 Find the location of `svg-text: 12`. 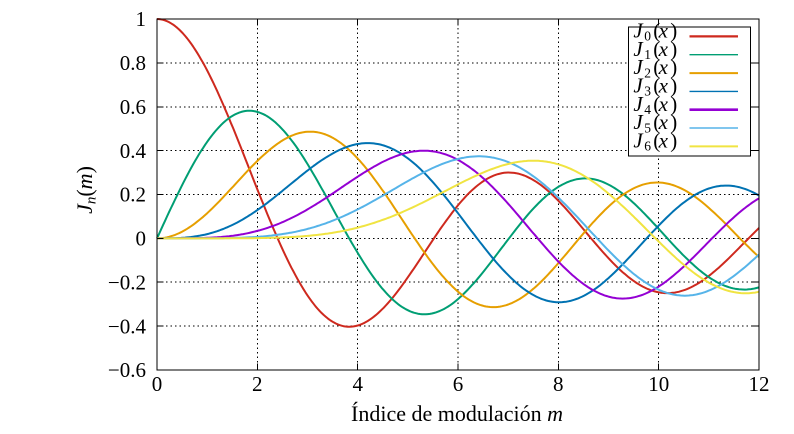

svg-text: 12 is located at coordinates (759, 384).